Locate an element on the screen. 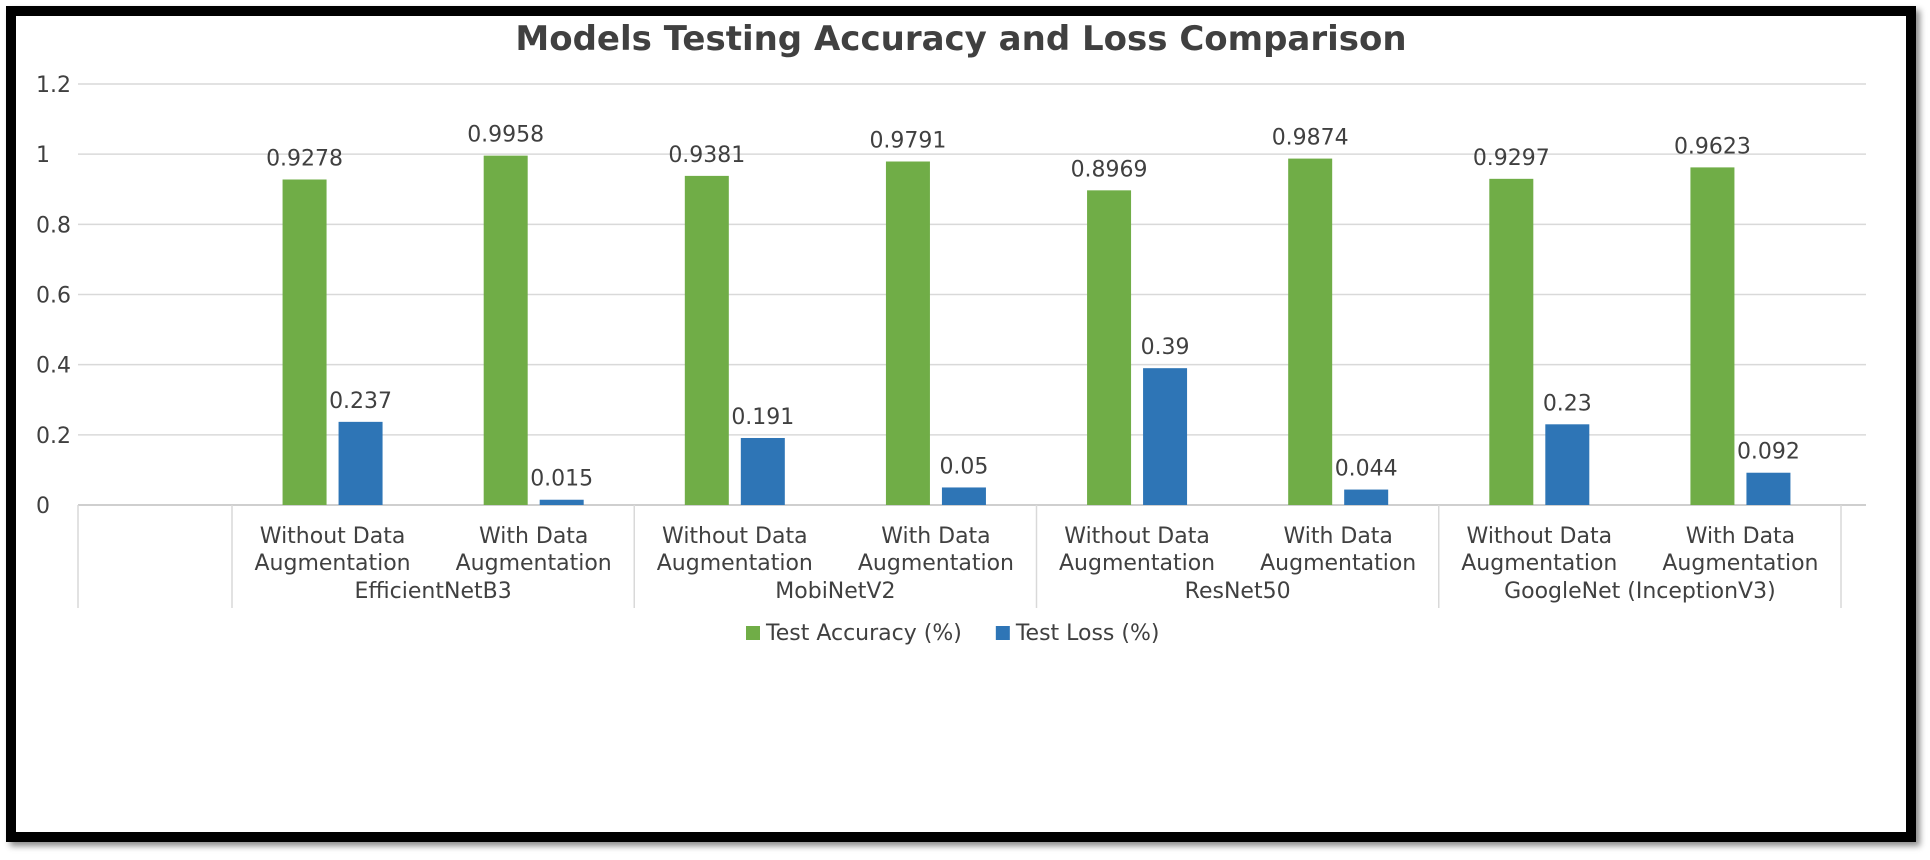 This screenshot has height=860, width=1930. x-group-label: MobiNetV2 is located at coordinates (835, 591).